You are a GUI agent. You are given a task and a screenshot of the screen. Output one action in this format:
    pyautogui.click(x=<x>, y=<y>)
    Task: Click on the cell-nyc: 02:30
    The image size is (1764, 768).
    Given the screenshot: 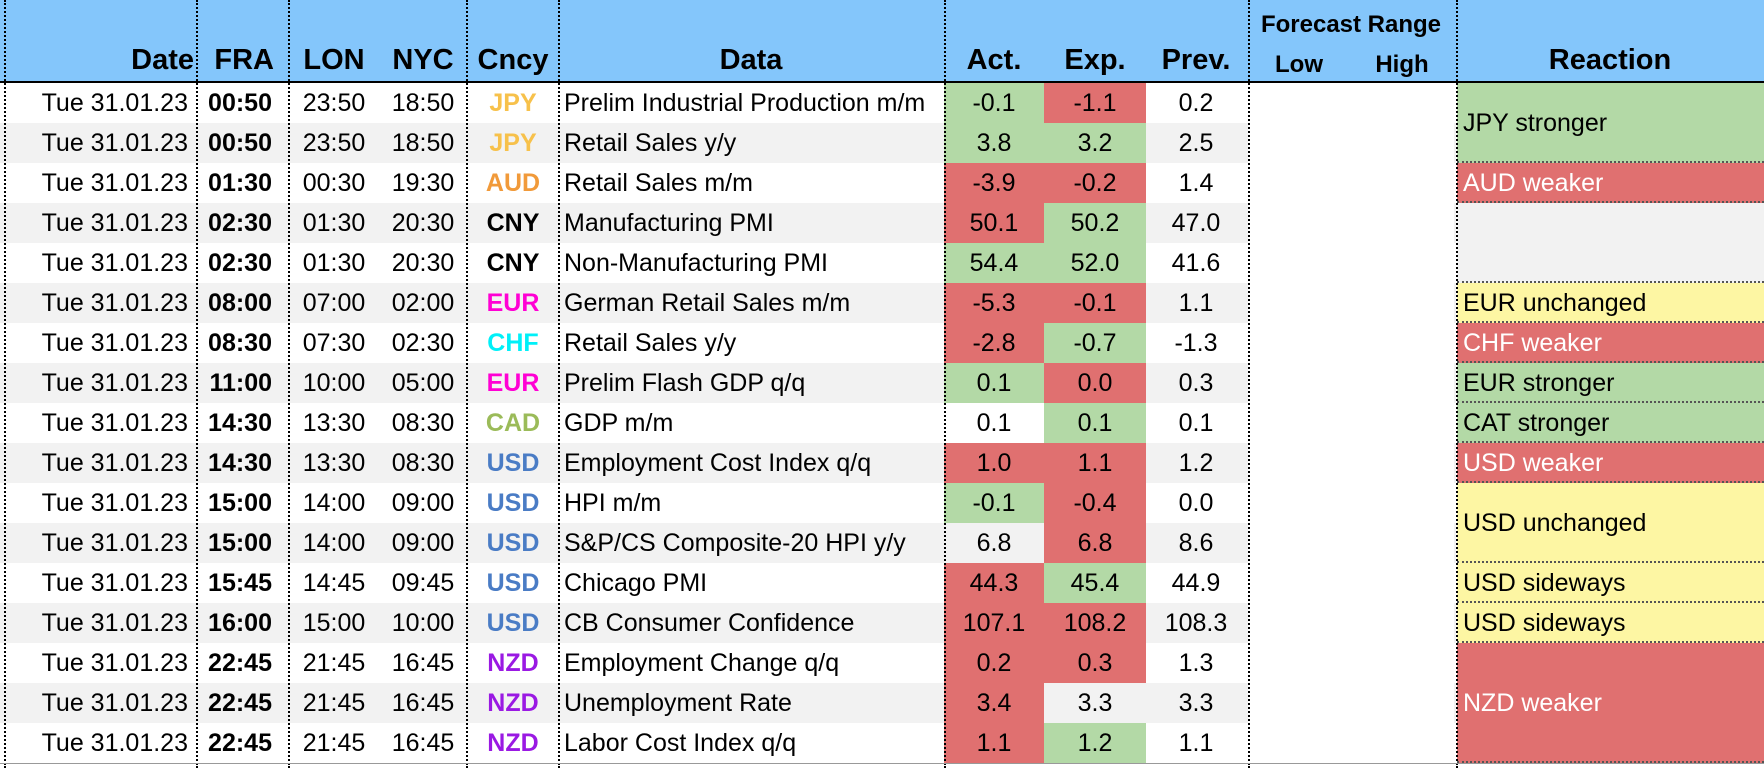 What is the action you would take?
    pyautogui.click(x=423, y=343)
    